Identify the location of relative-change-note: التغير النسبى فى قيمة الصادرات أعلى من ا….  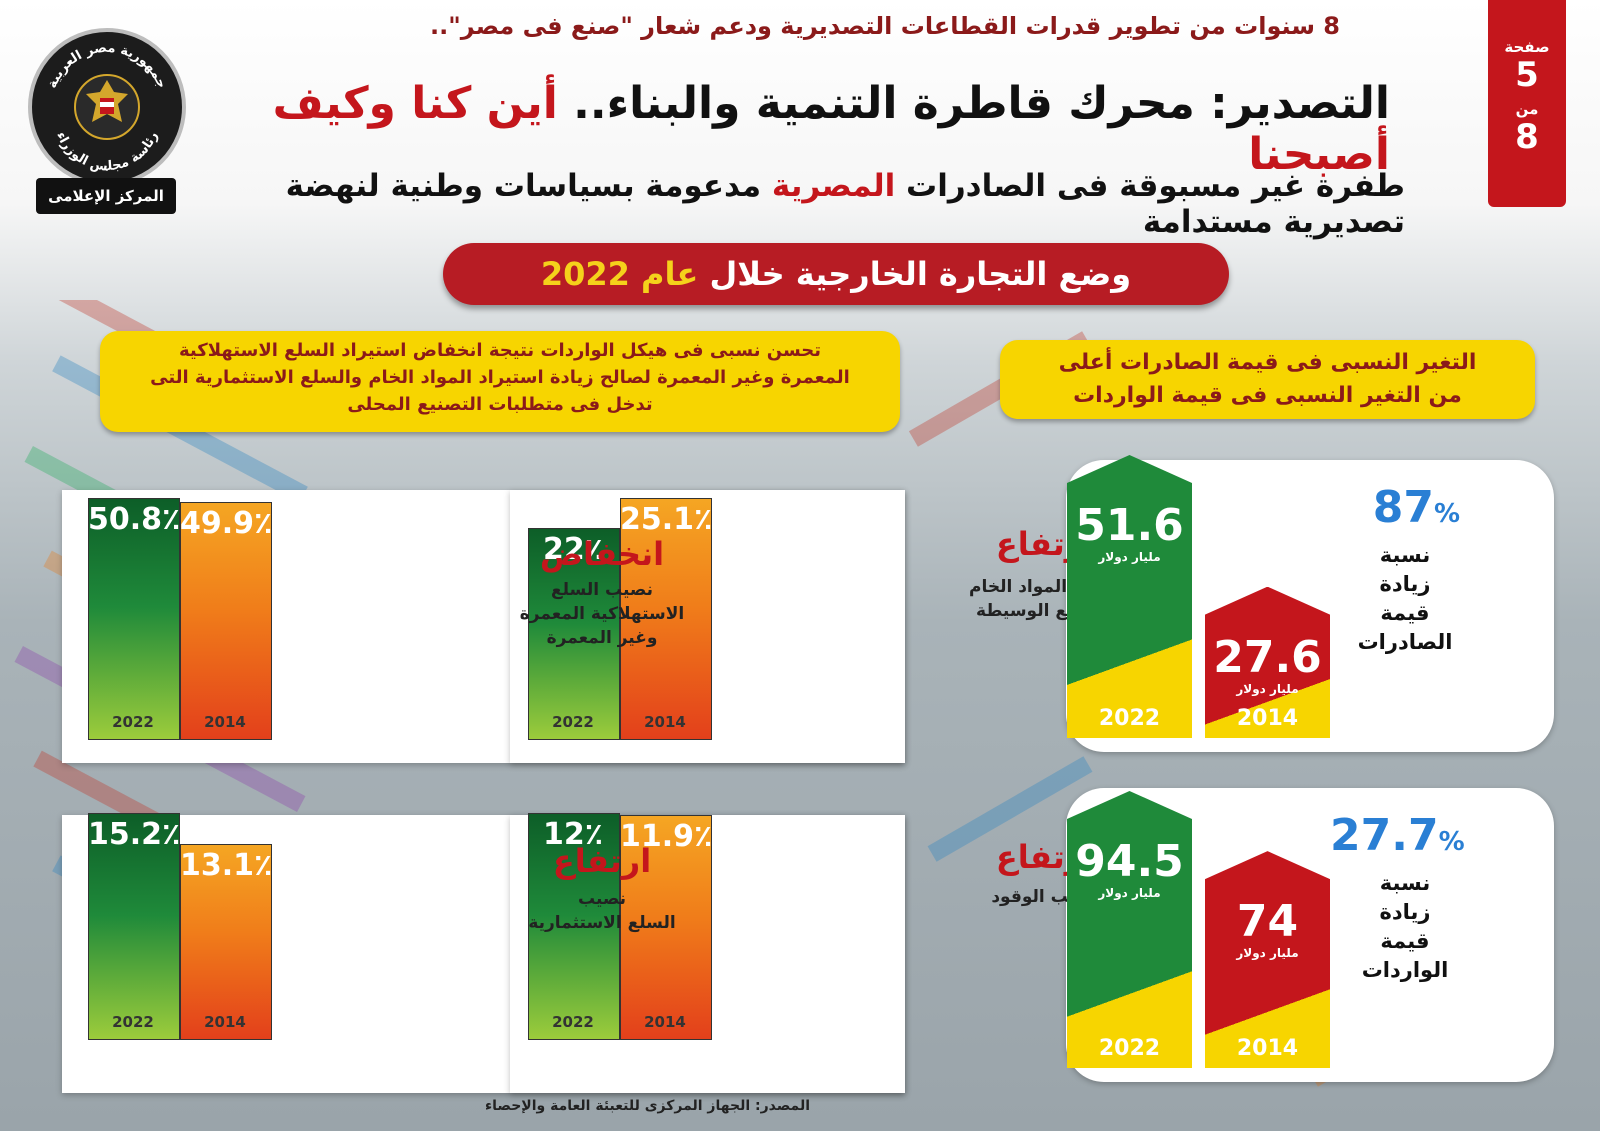
(1267, 379).